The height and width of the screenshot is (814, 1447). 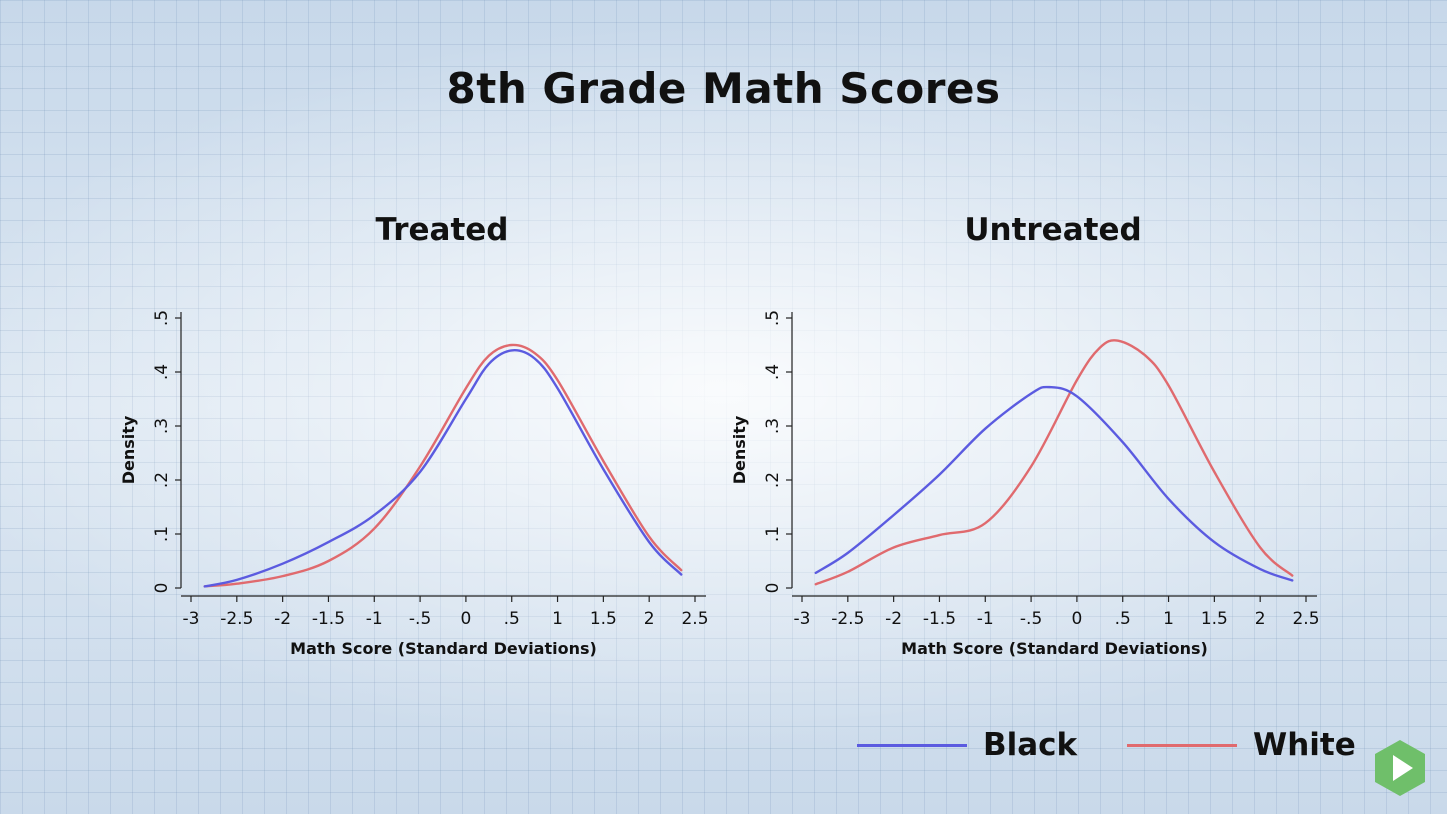 I want to click on page-title: 8th Grade Math Scores, so click(x=723, y=88).